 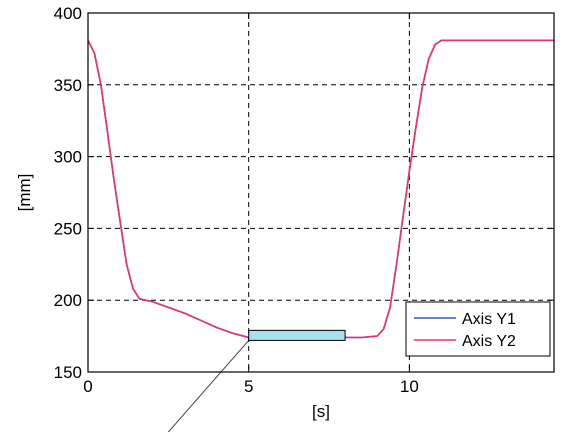 What do you see at coordinates (68, 85) in the screenshot?
I see `y-tick-label: 350` at bounding box center [68, 85].